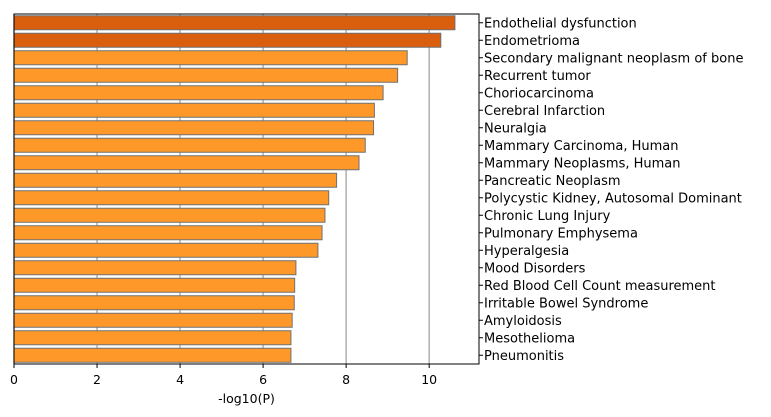  I want to click on category-label: Hyperalgesia, so click(526, 251).